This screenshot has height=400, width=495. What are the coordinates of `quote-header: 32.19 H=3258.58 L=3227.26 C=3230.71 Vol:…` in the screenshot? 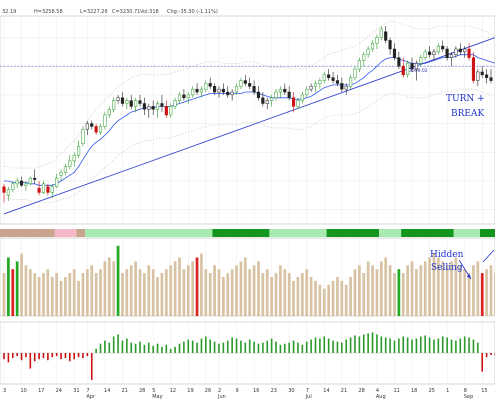 It's located at (110, 12).